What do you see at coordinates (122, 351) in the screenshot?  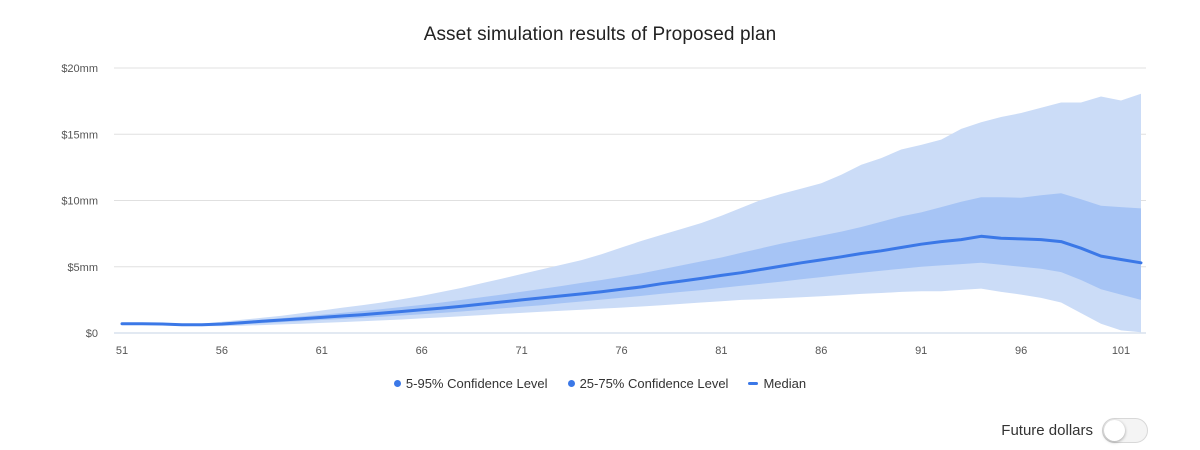 I see `x-tick-label: 51` at bounding box center [122, 351].